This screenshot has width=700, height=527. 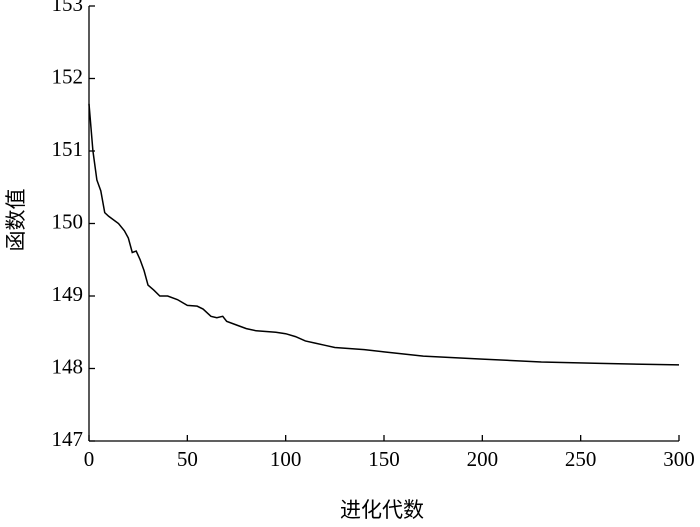 I want to click on x-axis-label: 进化代数, so click(x=382, y=510).